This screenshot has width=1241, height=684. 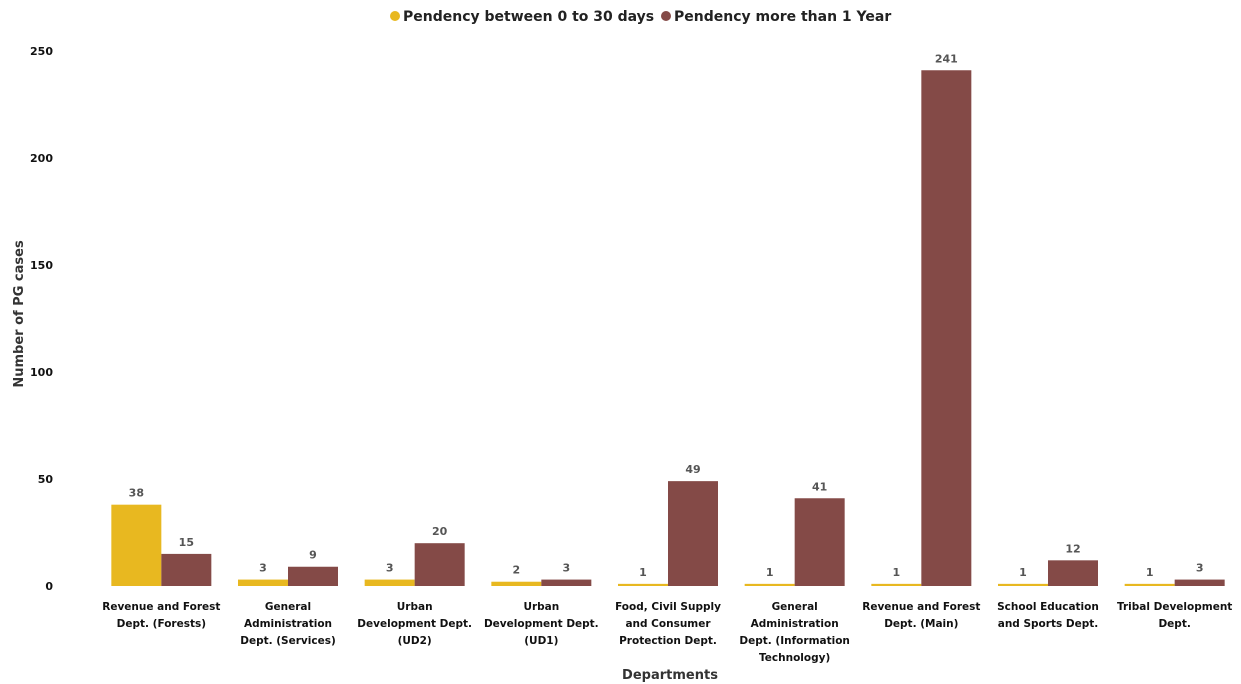 I want to click on x-tick-label: General Administration Dept. (Services), so click(x=288, y=624).